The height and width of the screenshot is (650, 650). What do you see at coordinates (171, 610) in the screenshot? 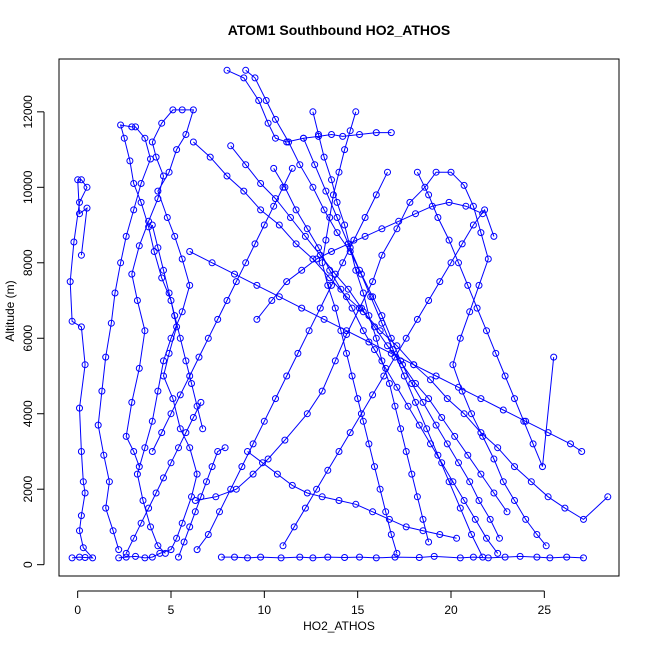
I see `x-tick-label: 5` at bounding box center [171, 610].